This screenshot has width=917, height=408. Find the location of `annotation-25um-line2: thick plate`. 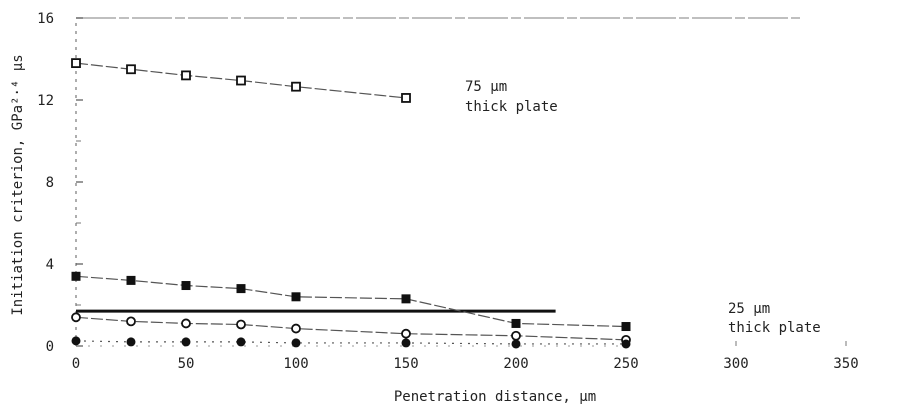

annotation-25um-line2: thick plate is located at coordinates (774, 328).